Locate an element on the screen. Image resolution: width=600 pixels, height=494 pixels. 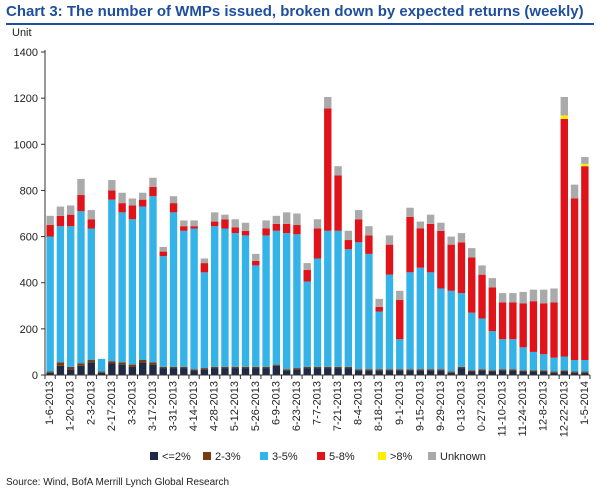
y-axis: 0 200 400 600 800 1000 1200 1400 is located at coordinates (30, 214).